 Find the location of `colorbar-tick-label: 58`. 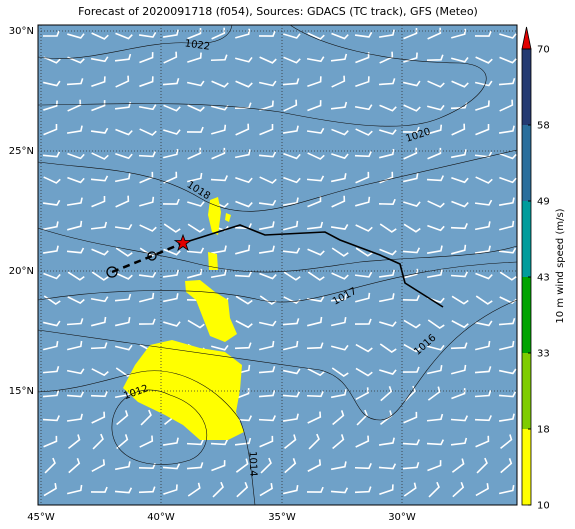

colorbar-tick-label: 58 is located at coordinates (543, 126).